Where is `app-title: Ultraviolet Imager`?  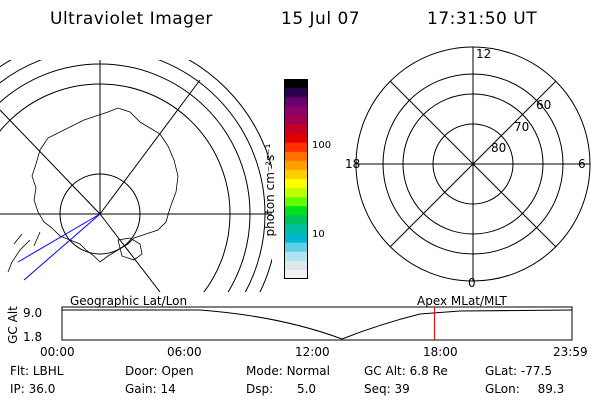 app-title: Ultraviolet Imager is located at coordinates (131, 19).